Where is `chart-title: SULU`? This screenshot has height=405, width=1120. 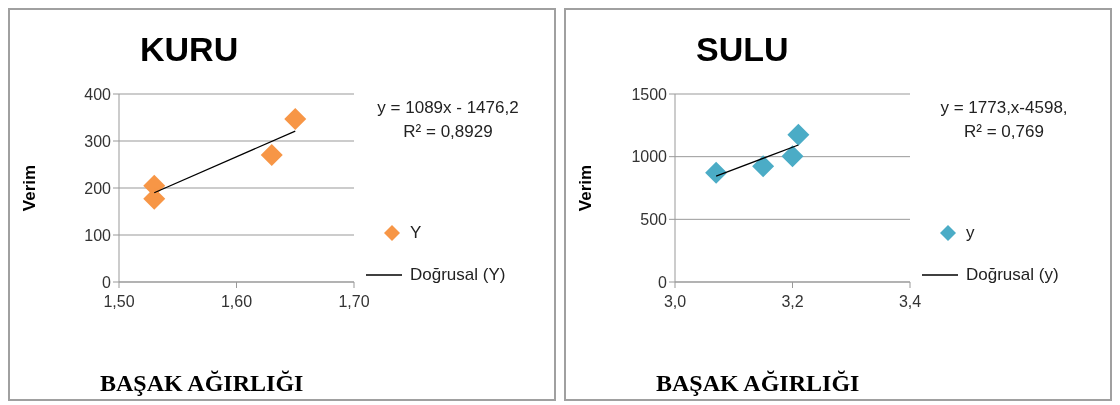 chart-title: SULU is located at coordinates (742, 49).